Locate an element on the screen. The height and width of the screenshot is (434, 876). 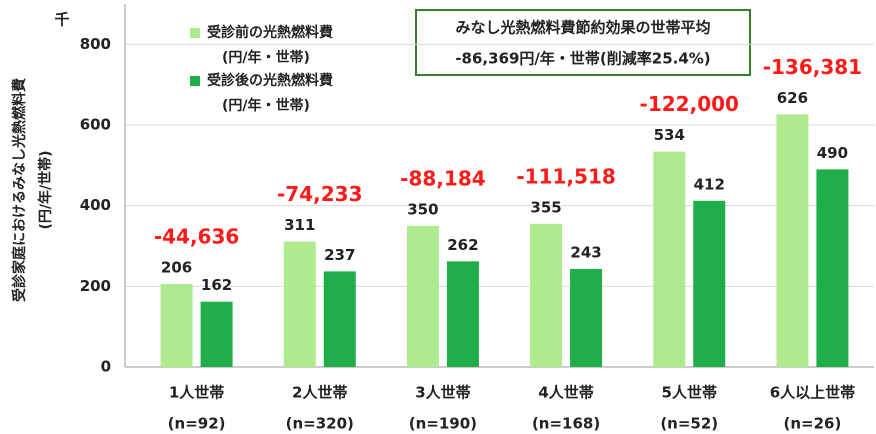
annotation: -88,184 is located at coordinates (442, 178).